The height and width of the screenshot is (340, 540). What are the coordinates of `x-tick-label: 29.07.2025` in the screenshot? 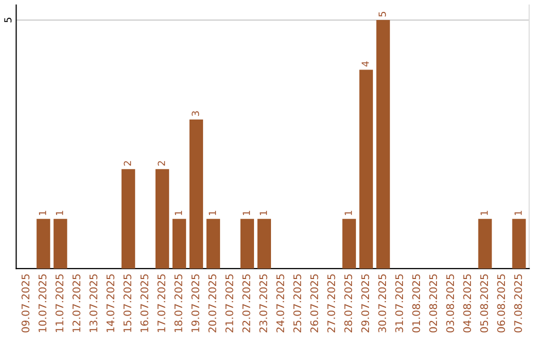 It's located at (365, 303).